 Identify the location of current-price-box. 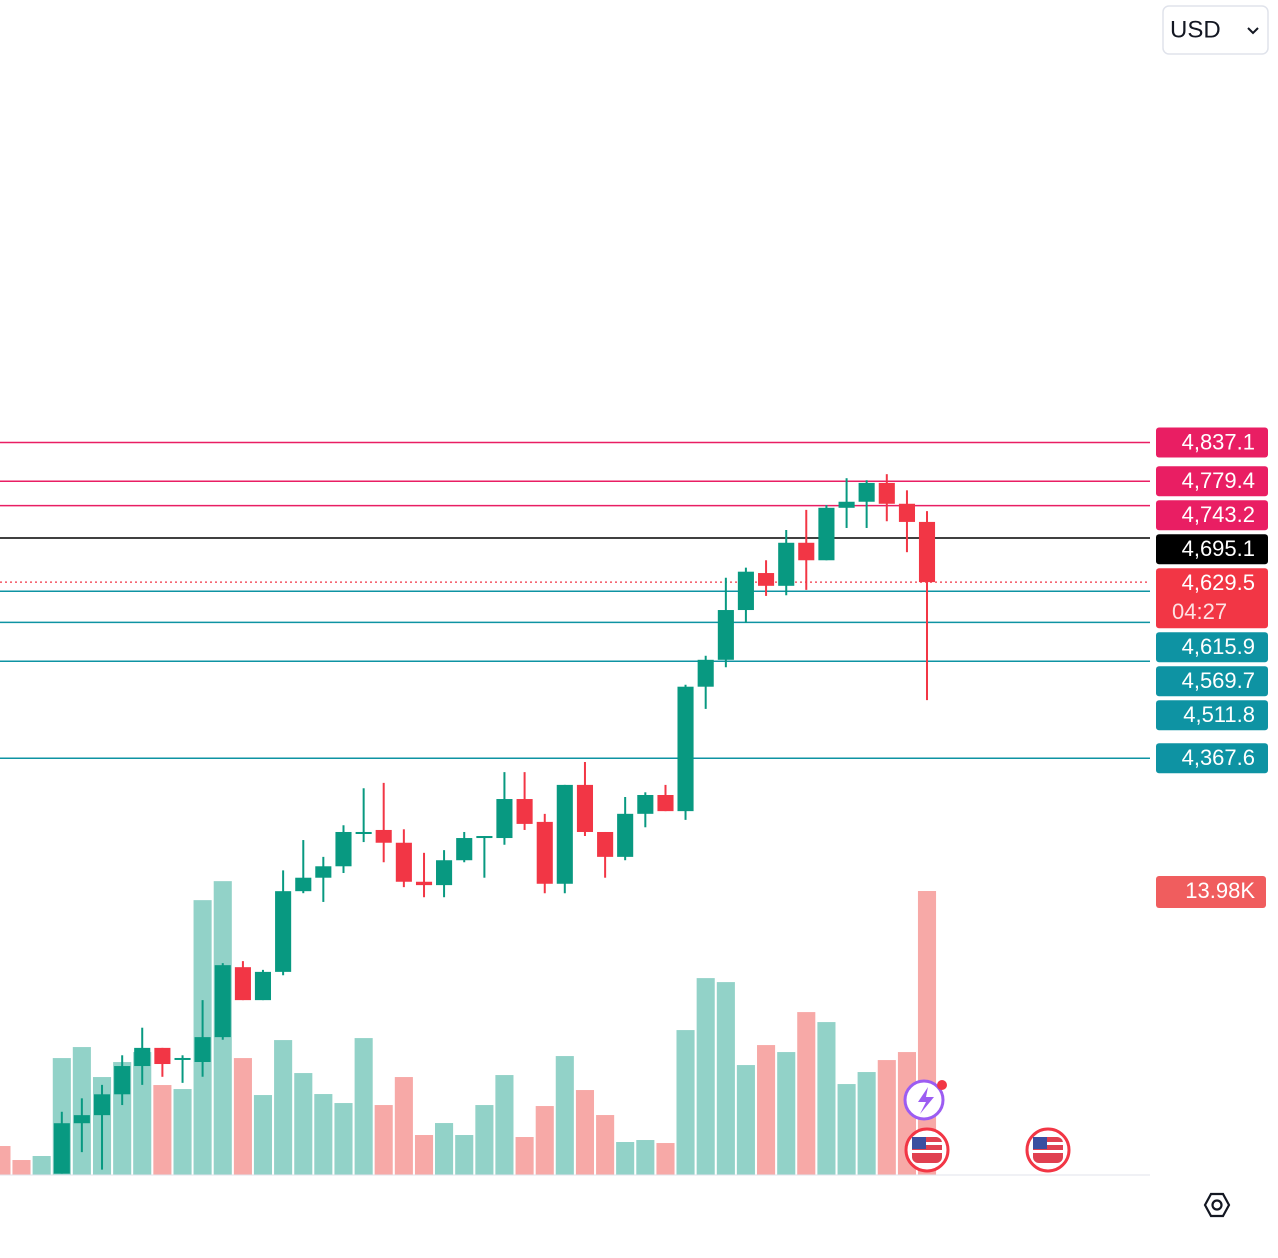
(1212, 598).